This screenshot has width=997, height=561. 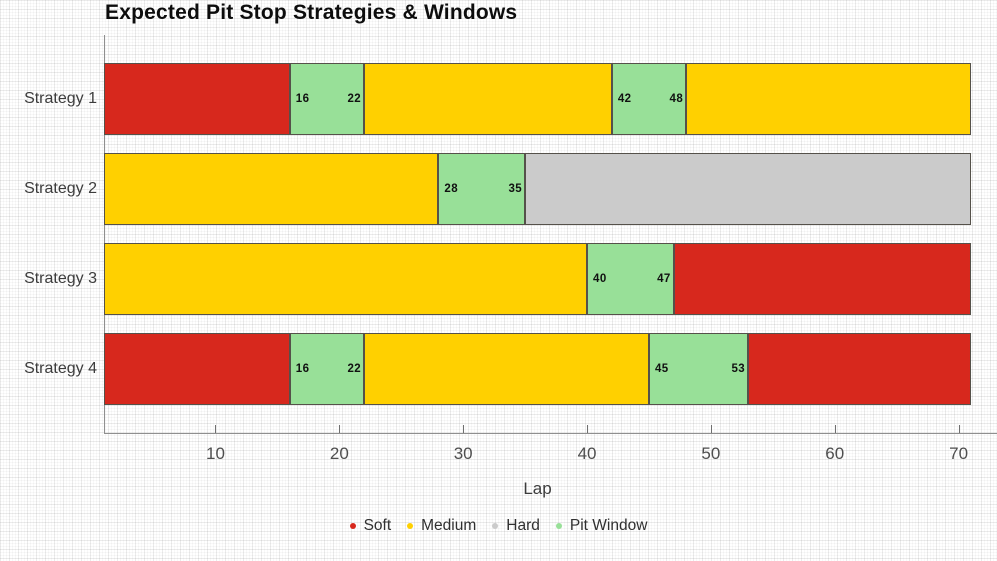 What do you see at coordinates (748, 188) in the screenshot?
I see `bar-segment-hard` at bounding box center [748, 188].